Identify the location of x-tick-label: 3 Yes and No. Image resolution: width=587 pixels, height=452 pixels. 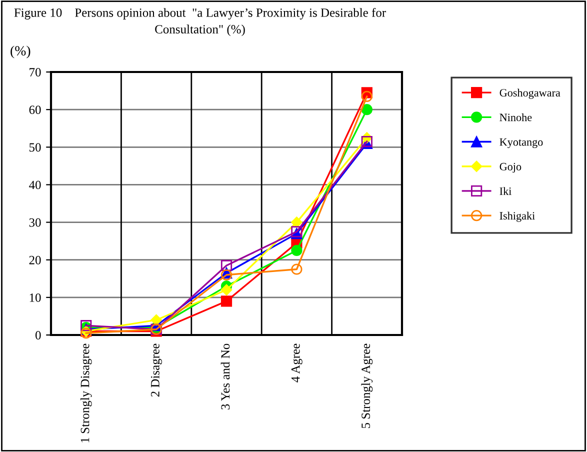
(225, 377).